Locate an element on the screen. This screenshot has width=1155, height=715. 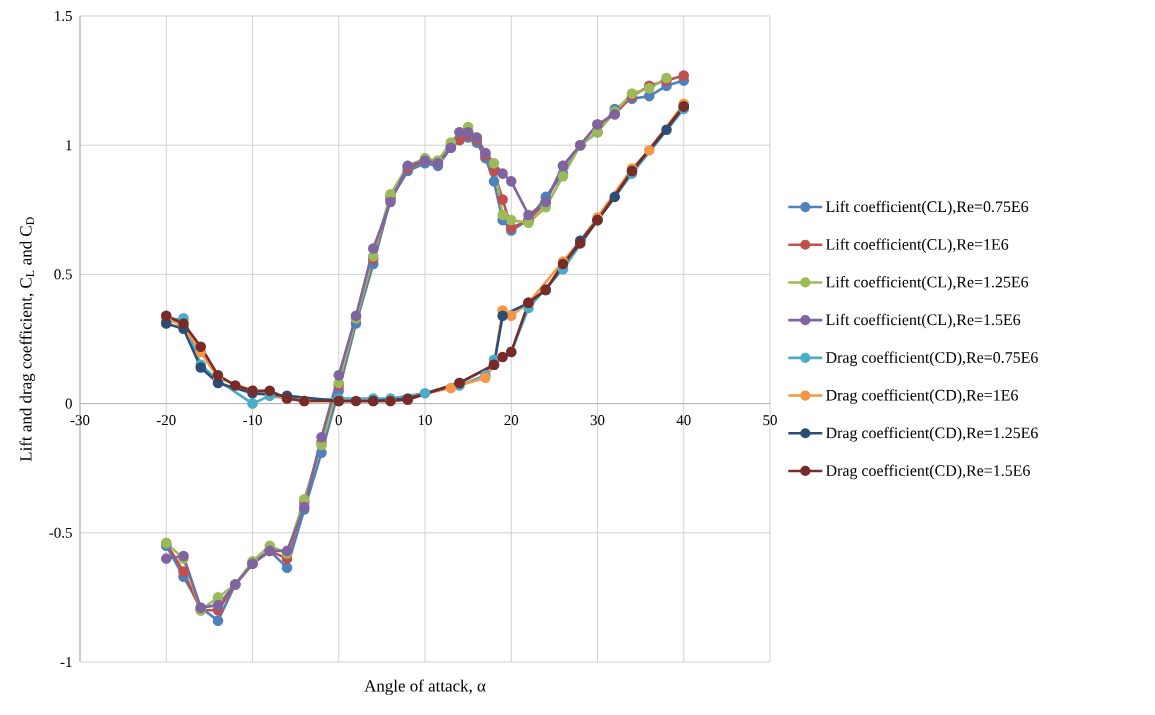
x-tick-label: -10 is located at coordinates (252, 420).